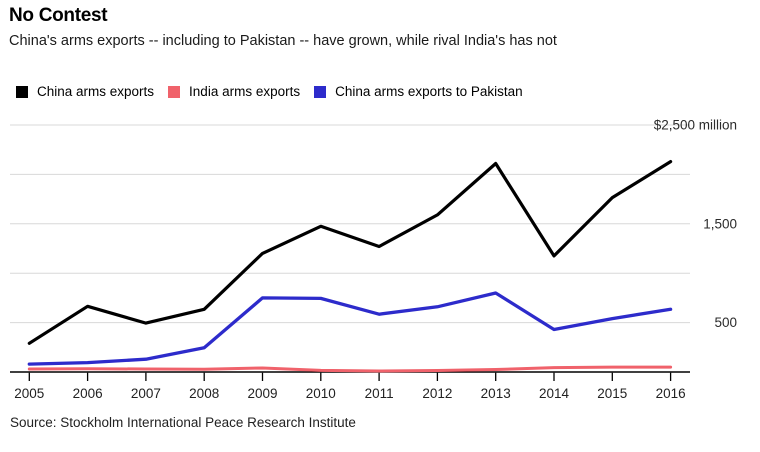 Image resolution: width=760 pixels, height=452 pixels. What do you see at coordinates (720, 223) in the screenshot?
I see `y-axis-label: 1,500` at bounding box center [720, 223].